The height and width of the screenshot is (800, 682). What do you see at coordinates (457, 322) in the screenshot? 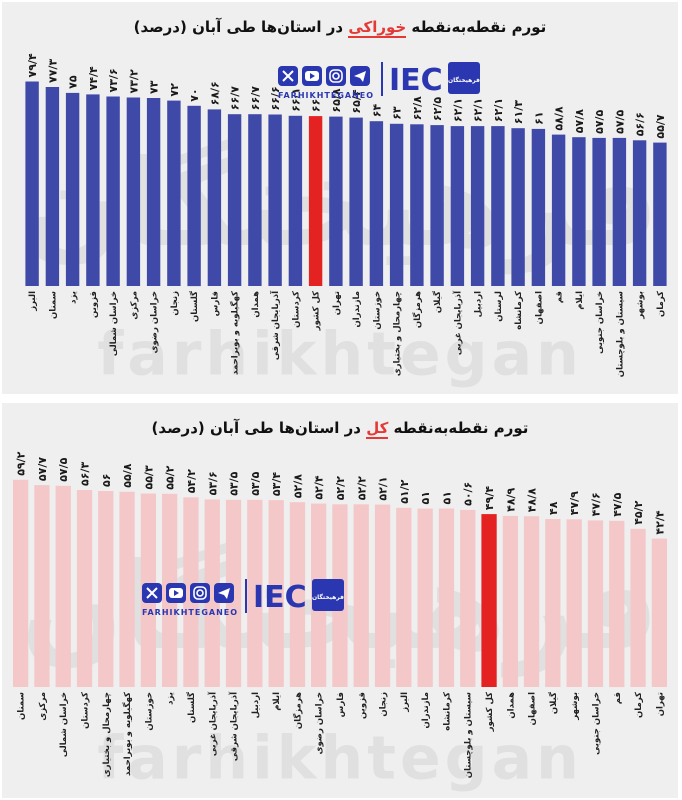
I see `category-label: آذربایجان غربی` at bounding box center [457, 322].